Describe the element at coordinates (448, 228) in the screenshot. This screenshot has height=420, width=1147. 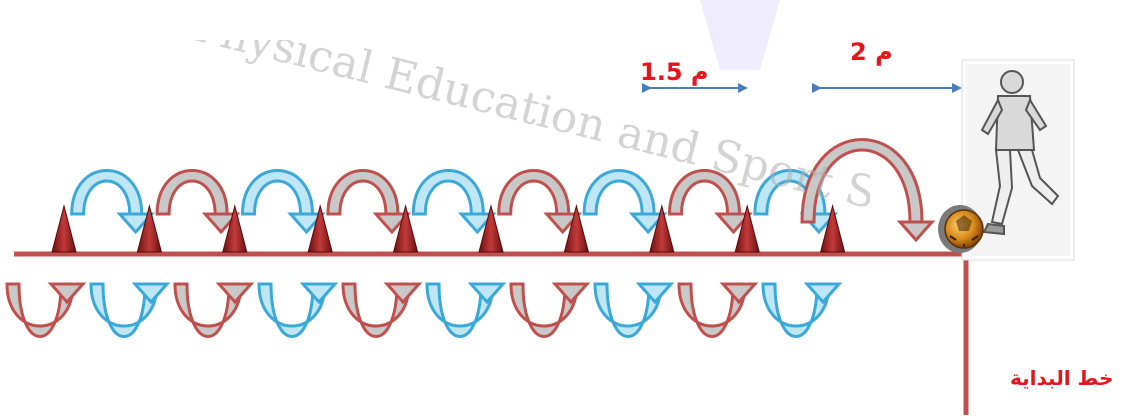
I see `cone-row` at that location.